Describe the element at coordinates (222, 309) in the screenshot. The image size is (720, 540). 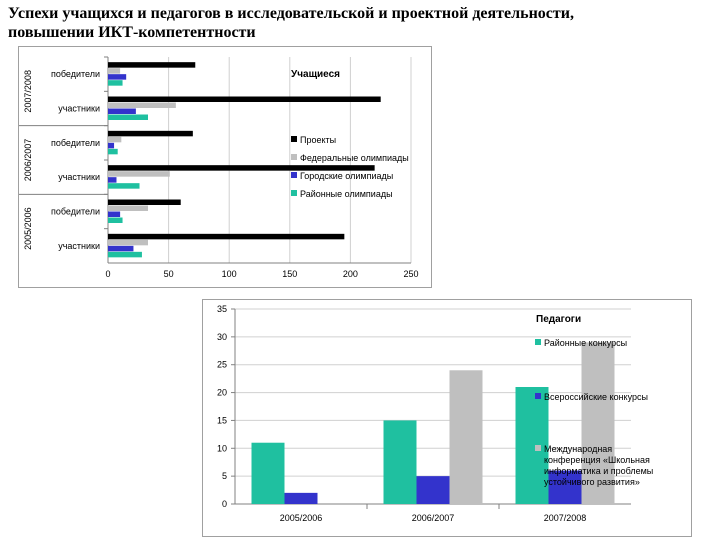
I see `y-tick-label: 35` at that location.